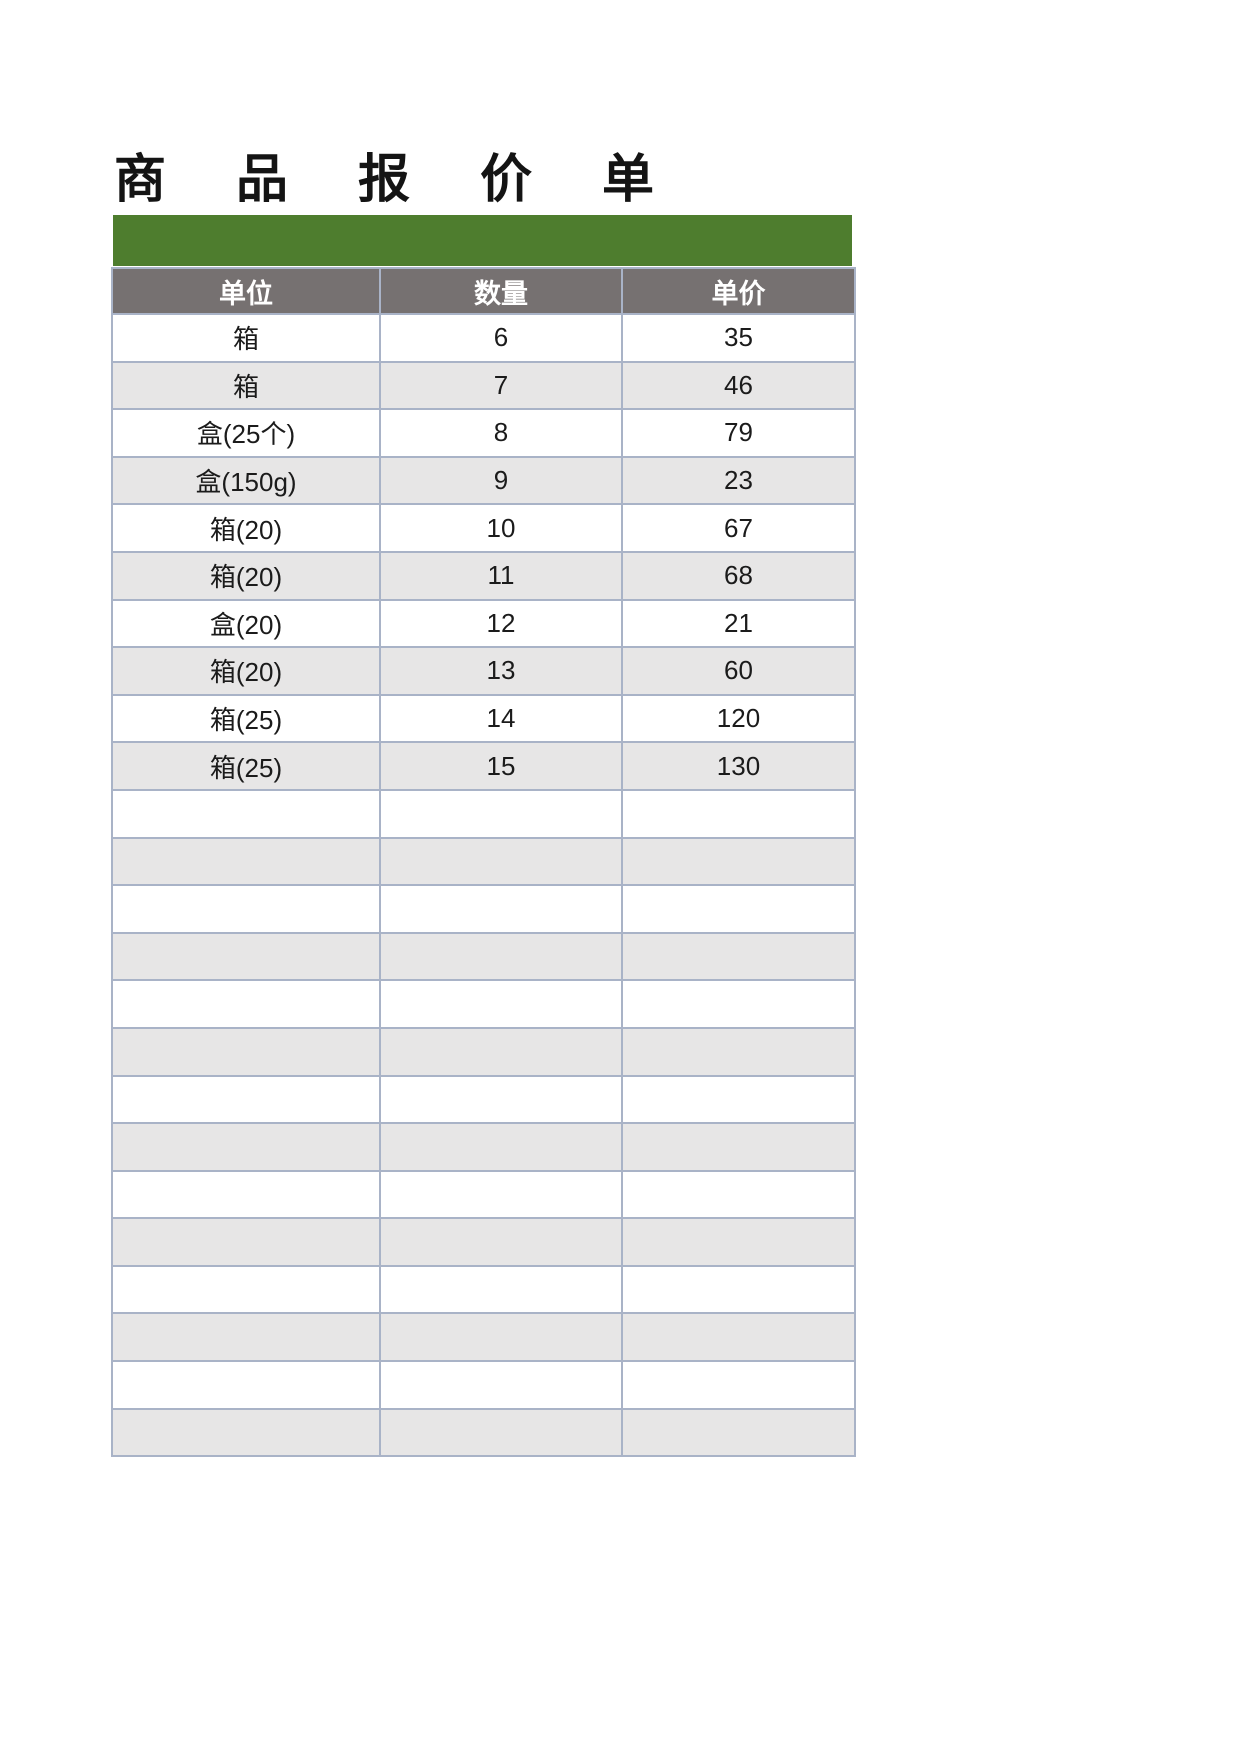 Image resolution: width=1240 pixels, height=1754 pixels. I want to click on cell-qty: 11, so click(501, 575).